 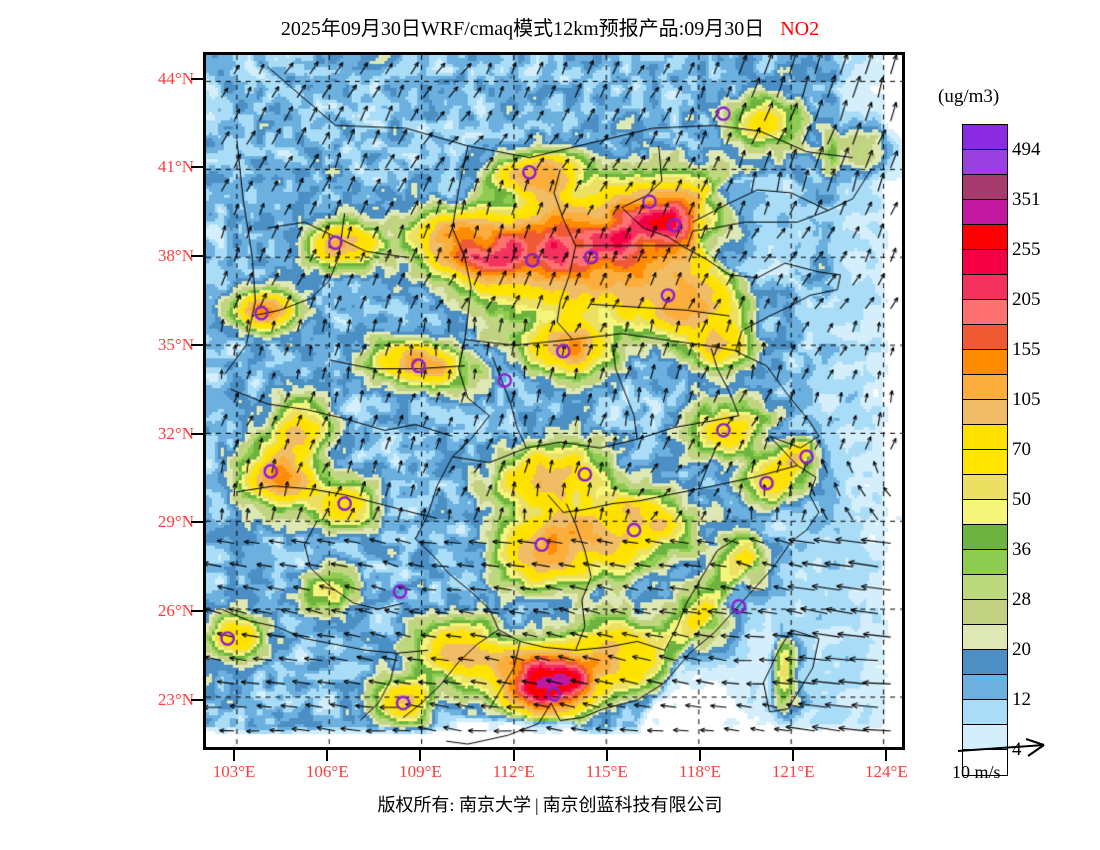 What do you see at coordinates (606, 771) in the screenshot?
I see `longitude-tick-label: 115°E` at bounding box center [606, 771].